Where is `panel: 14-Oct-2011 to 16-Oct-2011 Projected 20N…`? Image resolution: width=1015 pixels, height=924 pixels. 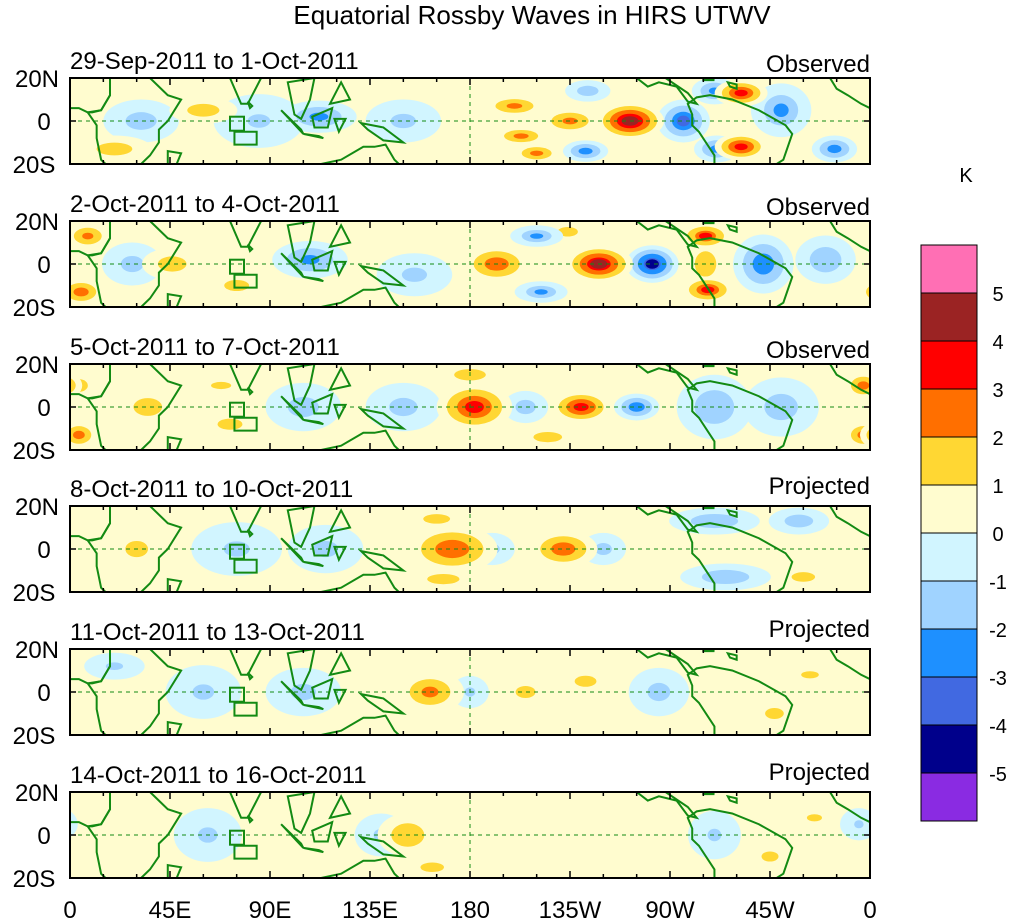
panel: 14-Oct-2011 to 16-Oct-2011 Projected 20N… is located at coordinates (442, 826).